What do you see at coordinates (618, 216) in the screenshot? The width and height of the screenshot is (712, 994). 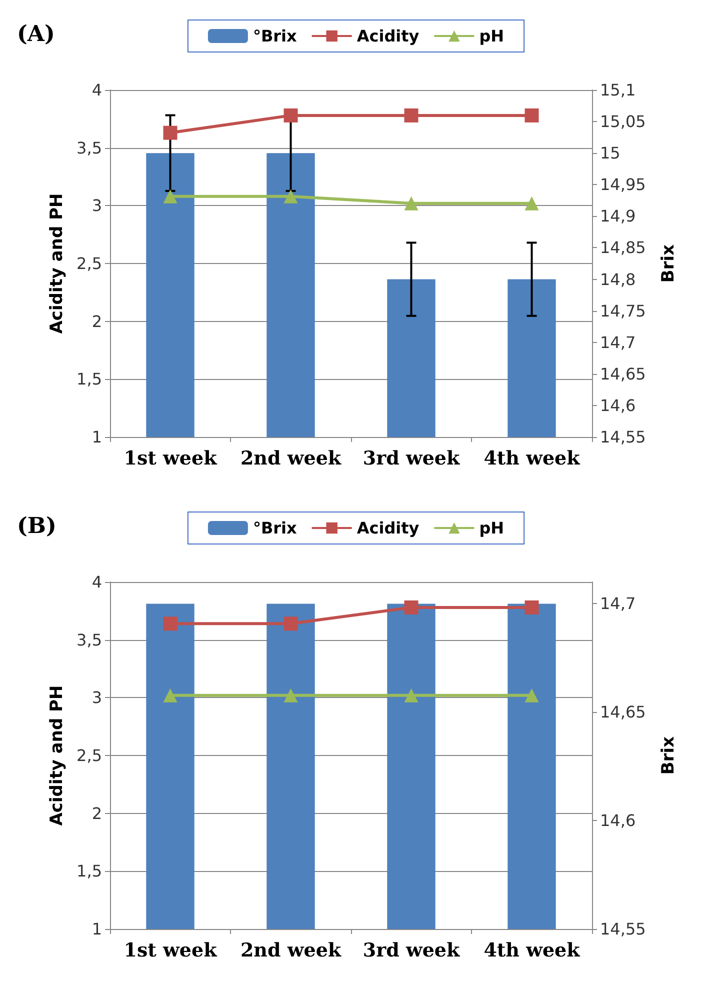 I see `y2-tick-label: 14,9` at bounding box center [618, 216].